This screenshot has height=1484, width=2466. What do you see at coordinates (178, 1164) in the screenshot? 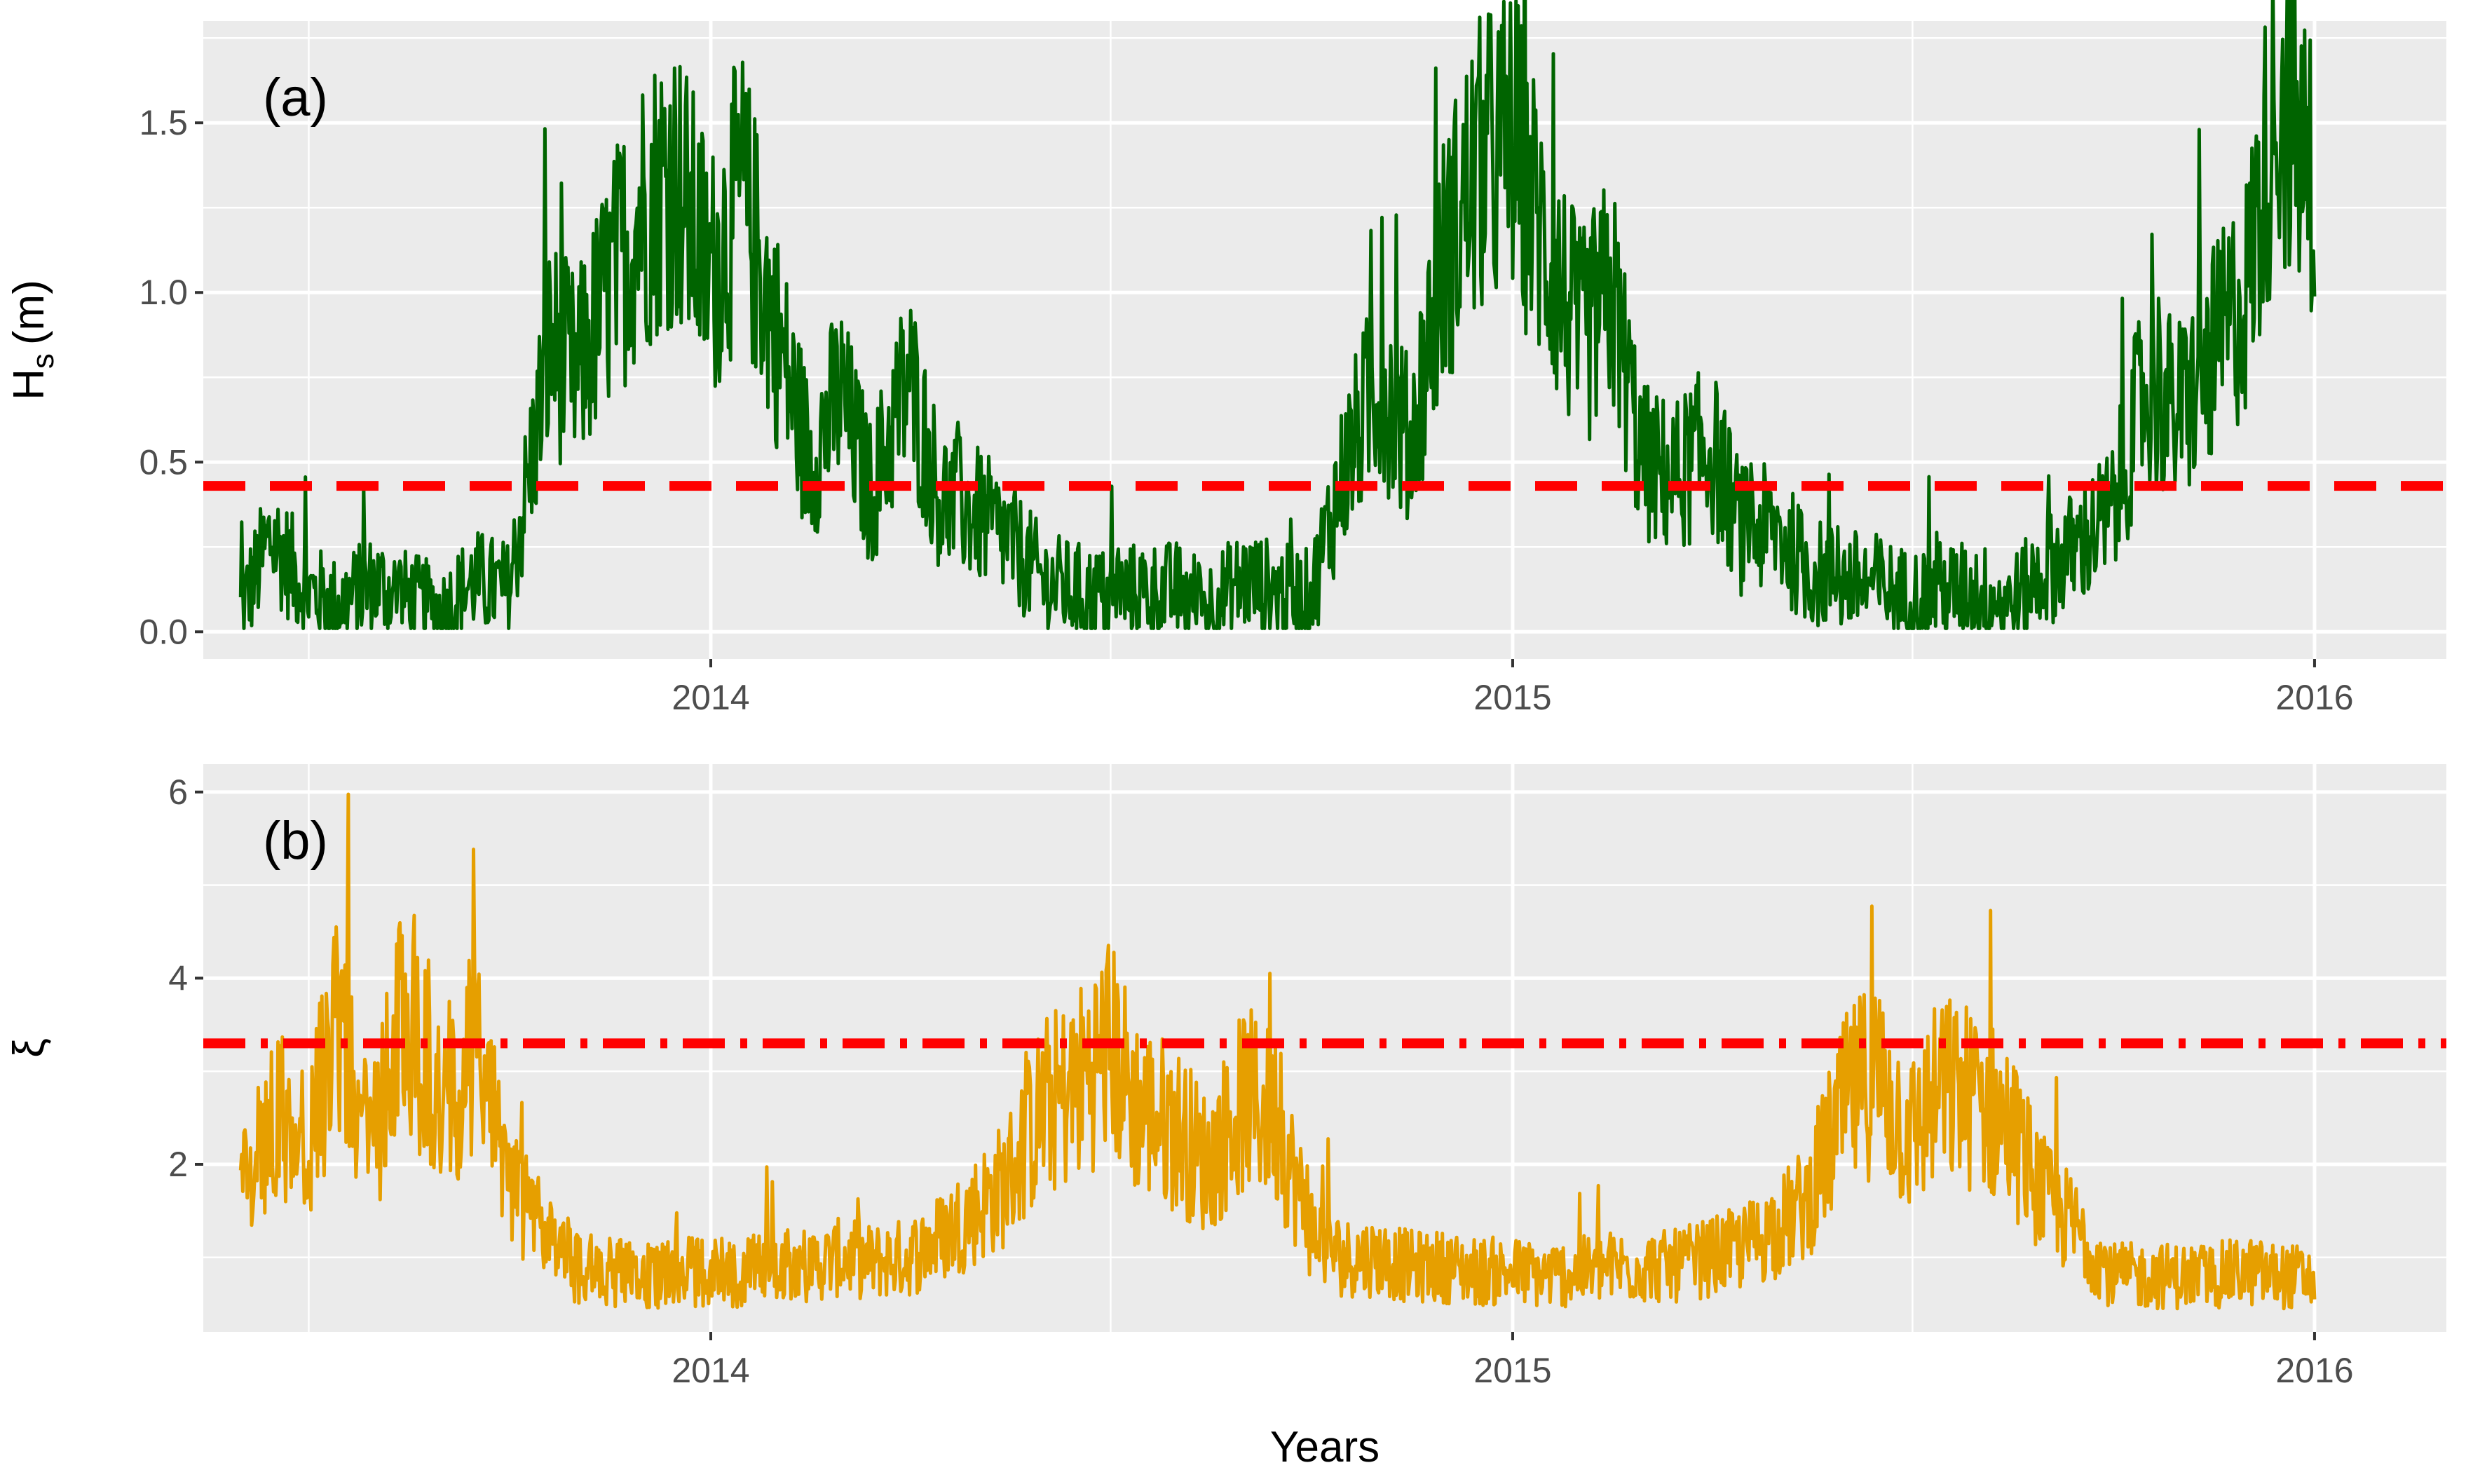
I see `y-tick-label: 2` at bounding box center [178, 1164].